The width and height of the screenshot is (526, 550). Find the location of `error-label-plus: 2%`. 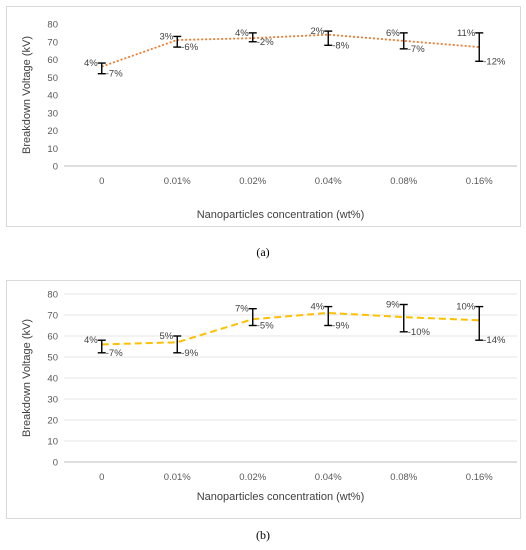

error-label-plus: 2% is located at coordinates (318, 31).